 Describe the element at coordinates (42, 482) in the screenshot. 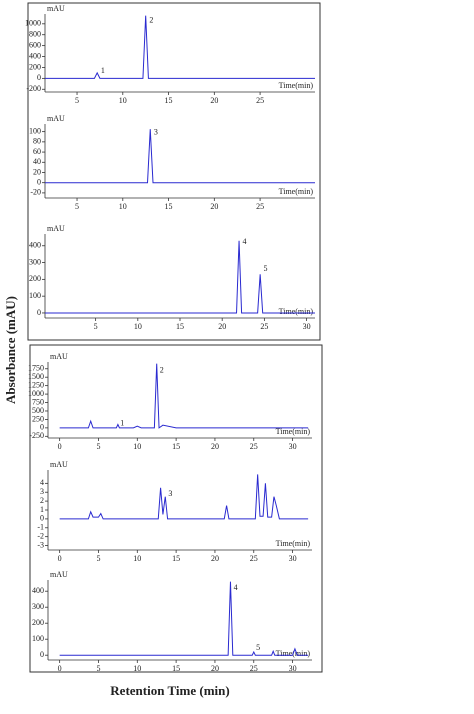

I see `y-tick-label: 4` at that location.